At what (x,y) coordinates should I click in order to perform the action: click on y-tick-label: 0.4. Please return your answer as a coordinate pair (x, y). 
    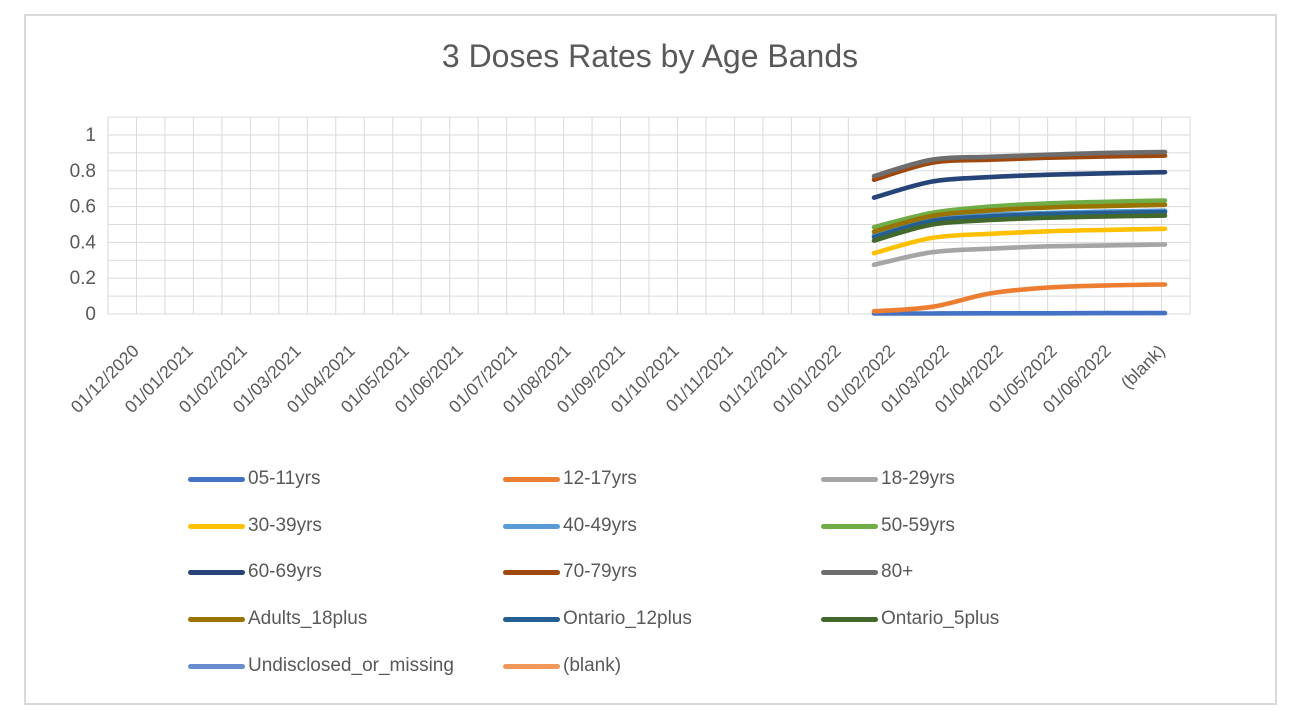
    Looking at the image, I should click on (83, 242).